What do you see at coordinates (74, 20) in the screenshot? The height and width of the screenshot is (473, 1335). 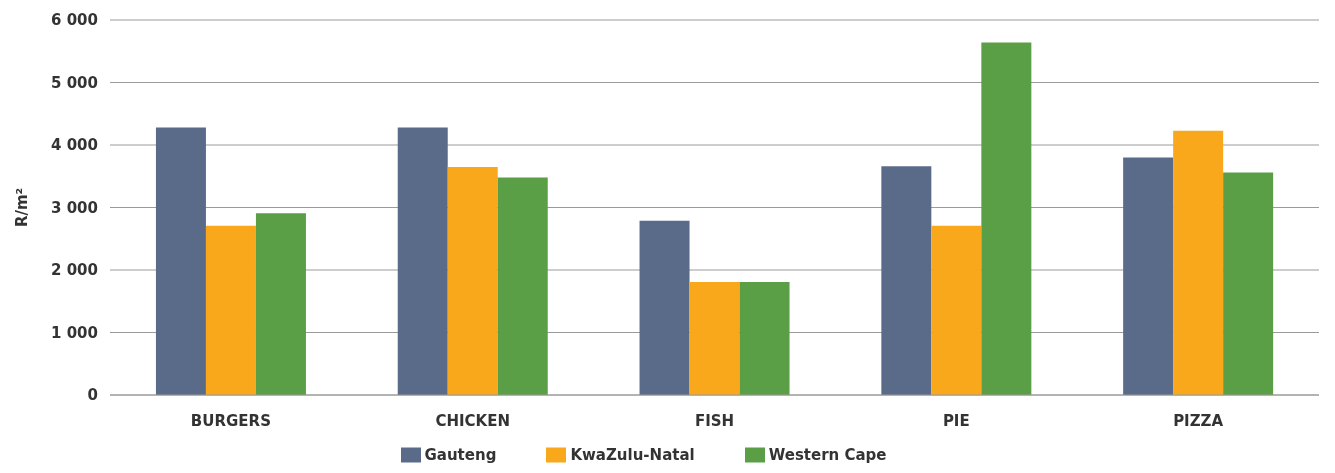 I see `y-tick-label: 6 000` at bounding box center [74, 20].